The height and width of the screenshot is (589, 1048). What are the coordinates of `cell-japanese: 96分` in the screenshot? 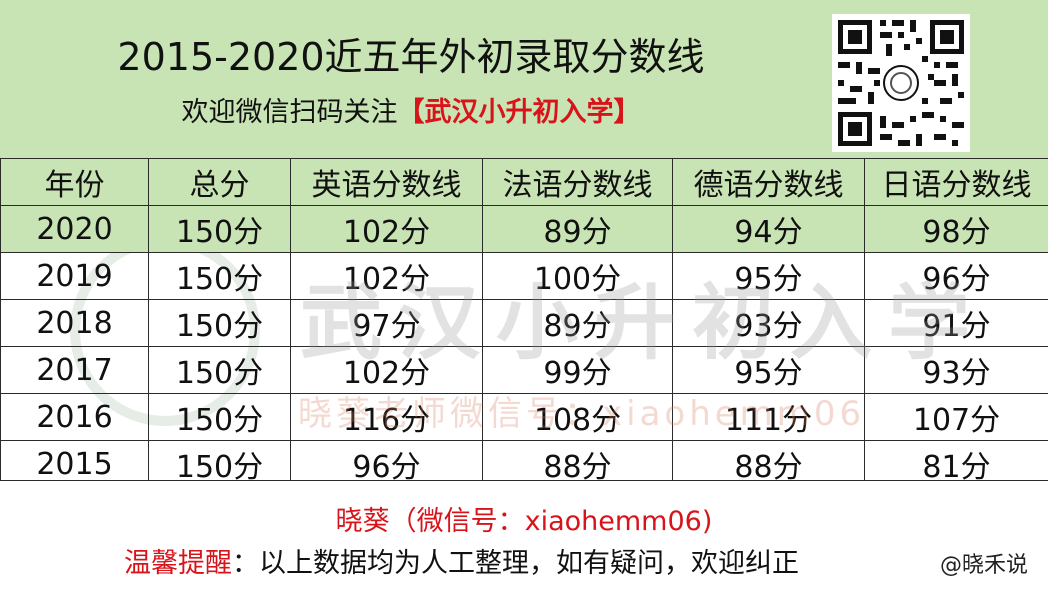 It's located at (956, 276).